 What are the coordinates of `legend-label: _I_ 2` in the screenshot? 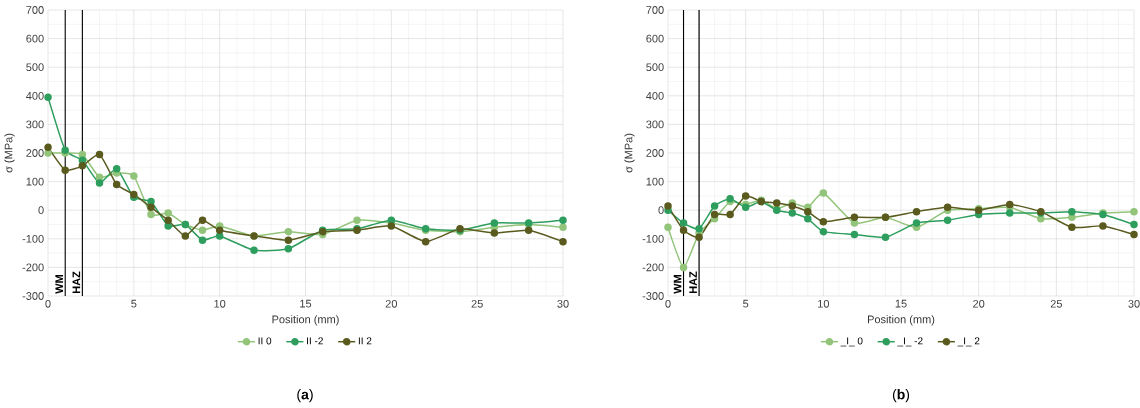 It's located at (968, 342).